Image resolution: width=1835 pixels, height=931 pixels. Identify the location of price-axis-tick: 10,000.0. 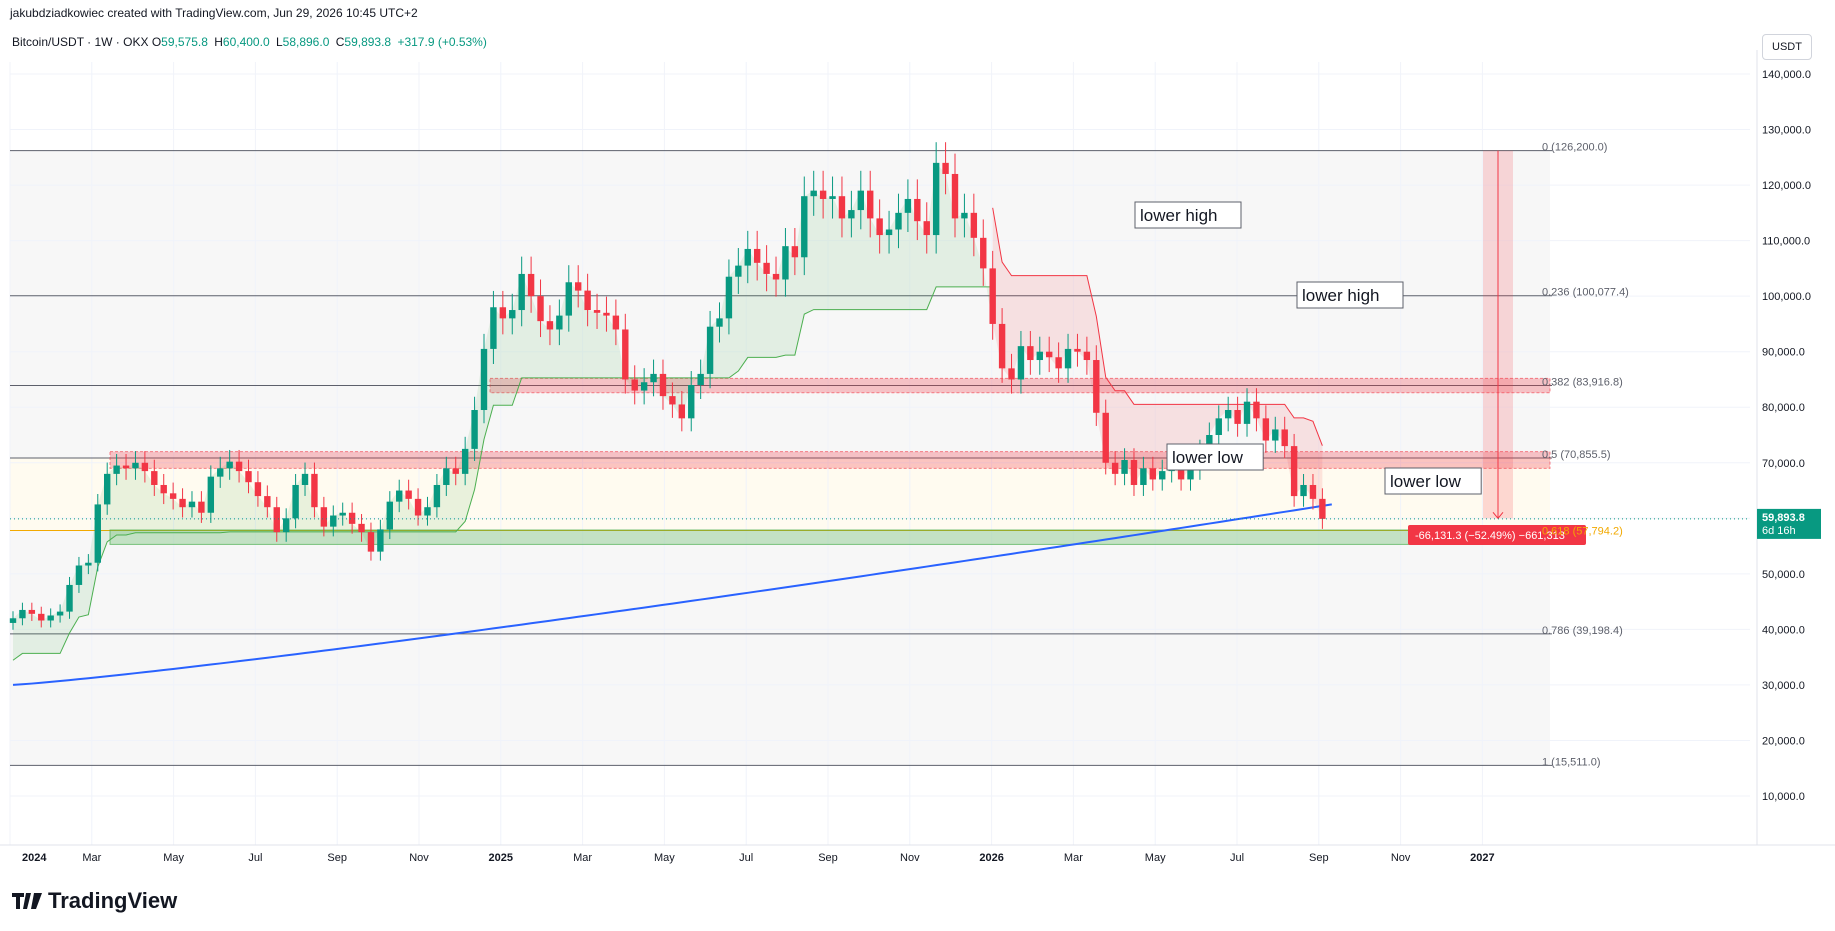
(1783, 797).